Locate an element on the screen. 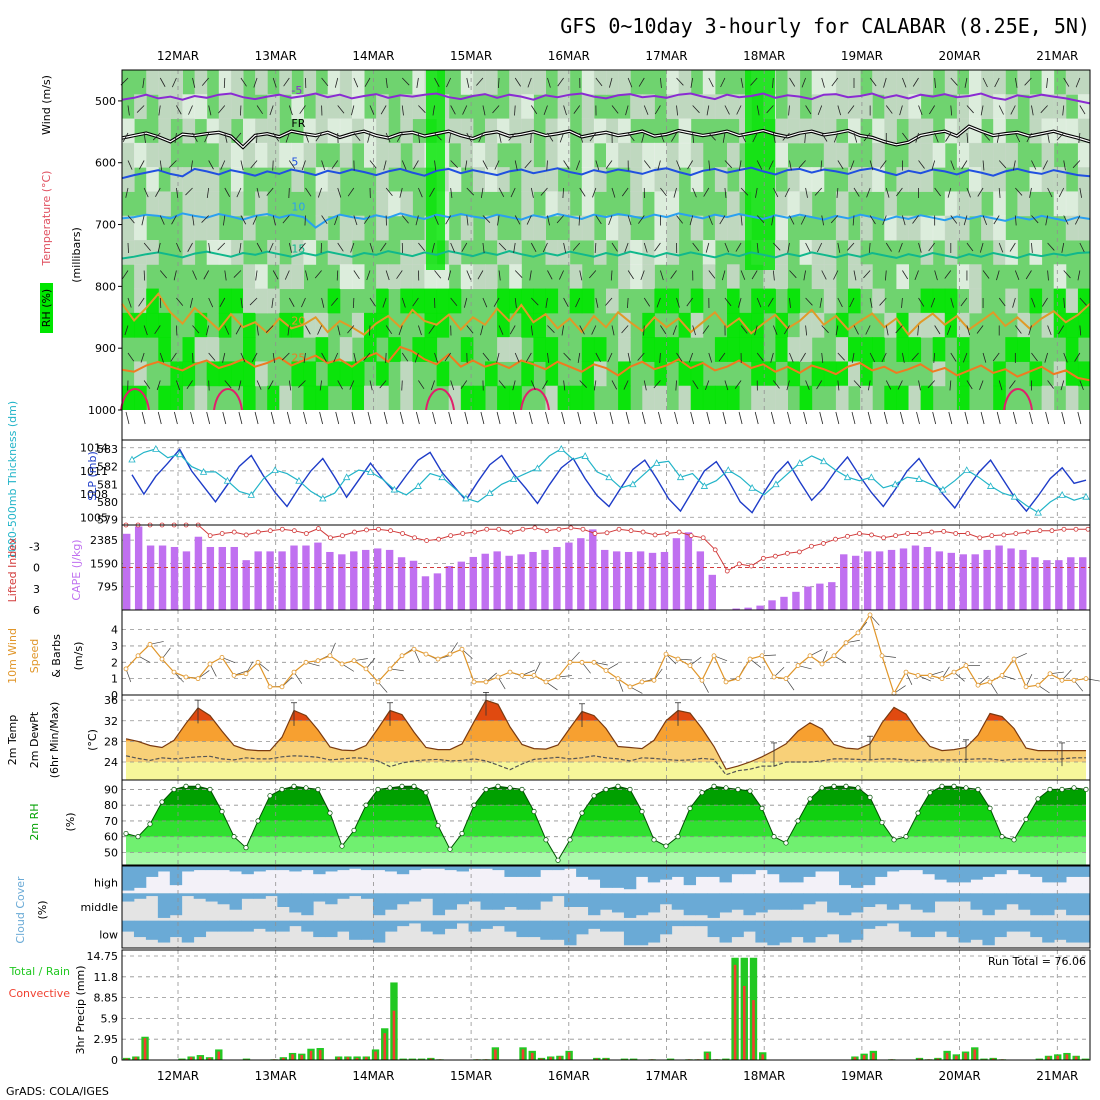 This screenshot has width=1100, height=1100. isotherm-line is located at coordinates (606, 255).